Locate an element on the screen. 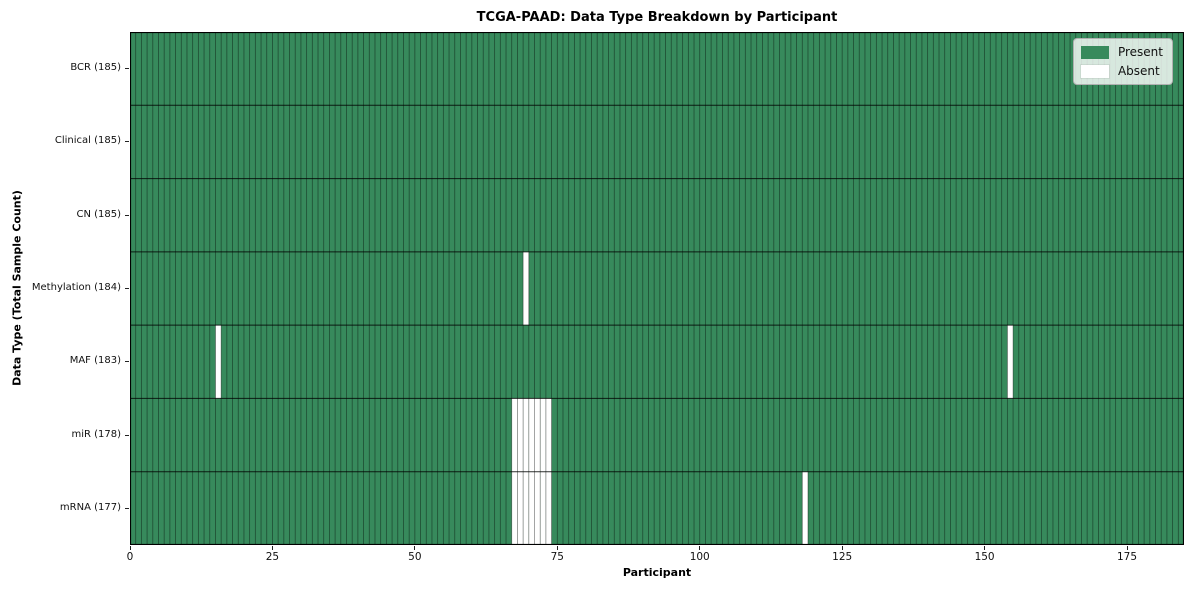 The height and width of the screenshot is (600, 1200). y-tick-label: miR (178) is located at coordinates (96, 434).